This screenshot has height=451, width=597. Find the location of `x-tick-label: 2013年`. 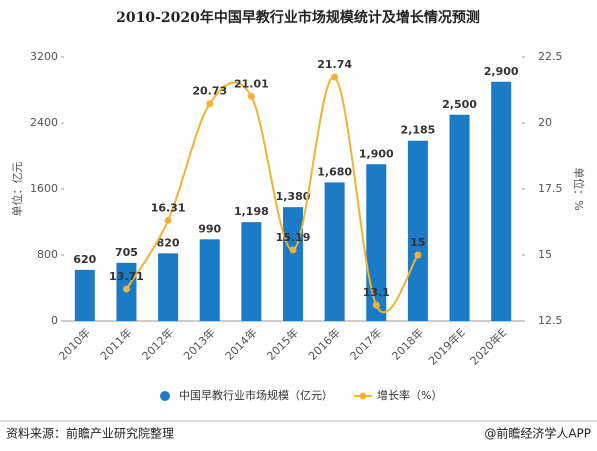

x-tick-label: 2013年 is located at coordinates (198, 343).